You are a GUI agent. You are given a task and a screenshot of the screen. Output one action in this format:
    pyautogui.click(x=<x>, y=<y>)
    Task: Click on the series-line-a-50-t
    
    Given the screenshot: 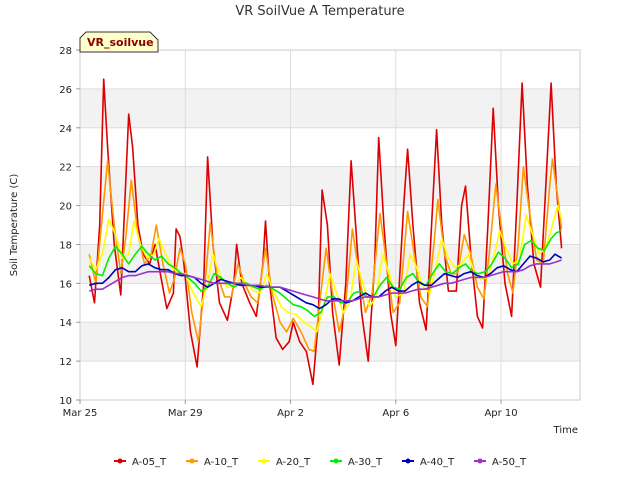 What is the action you would take?
    pyautogui.click(x=325, y=280)
    